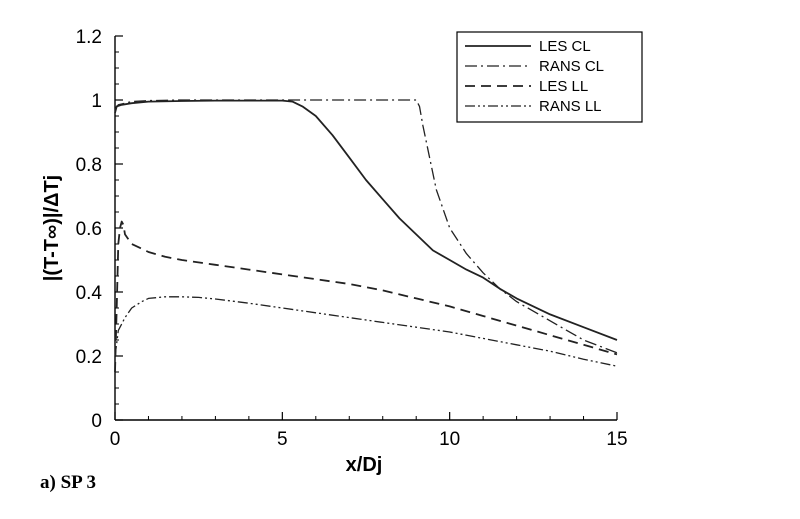  Describe the element at coordinates (89, 165) in the screenshot. I see `y-tick-label: 0.8` at that location.